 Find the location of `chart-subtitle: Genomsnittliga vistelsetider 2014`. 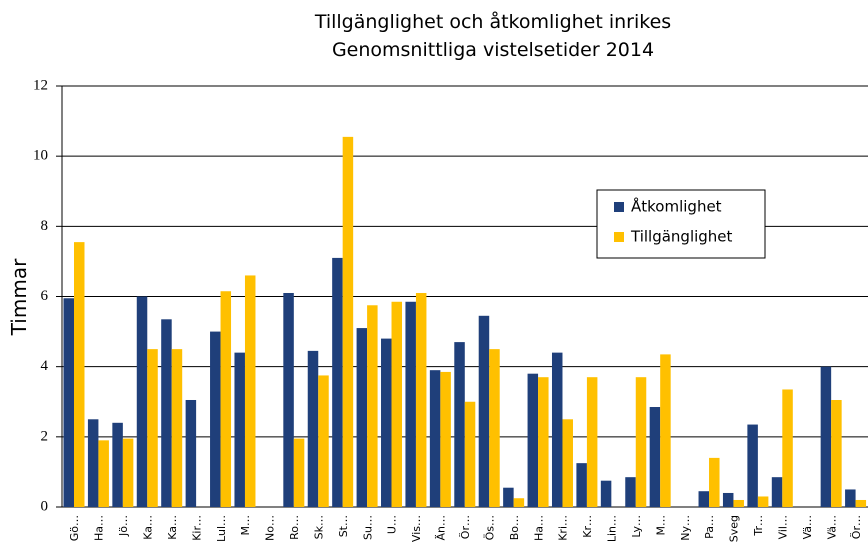

chart-subtitle: Genomsnittliga vistelsetider 2014 is located at coordinates (493, 50).